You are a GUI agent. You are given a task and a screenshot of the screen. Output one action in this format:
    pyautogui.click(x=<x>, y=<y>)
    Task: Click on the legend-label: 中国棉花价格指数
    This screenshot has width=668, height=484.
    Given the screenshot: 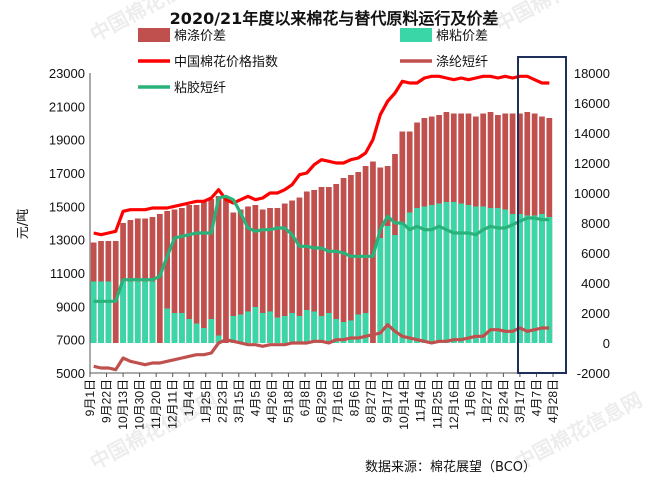 What is the action you would take?
    pyautogui.click(x=226, y=62)
    